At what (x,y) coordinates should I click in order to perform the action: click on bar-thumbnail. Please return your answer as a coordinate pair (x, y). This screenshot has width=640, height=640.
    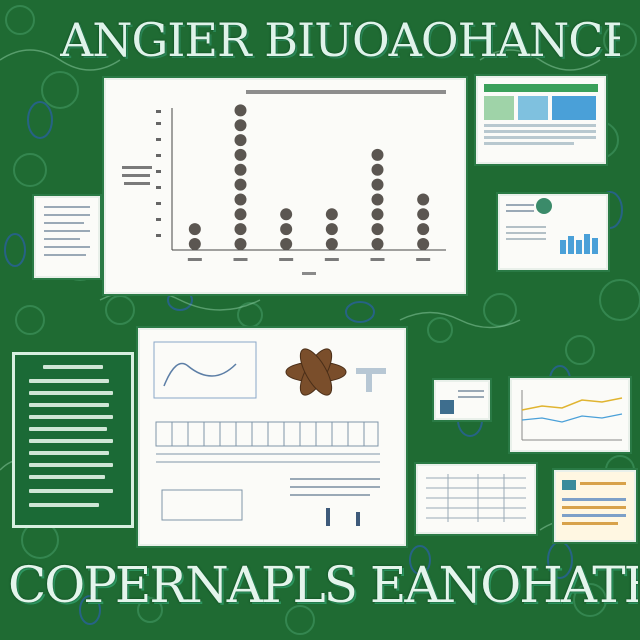
    Looking at the image, I should click on (553, 232).